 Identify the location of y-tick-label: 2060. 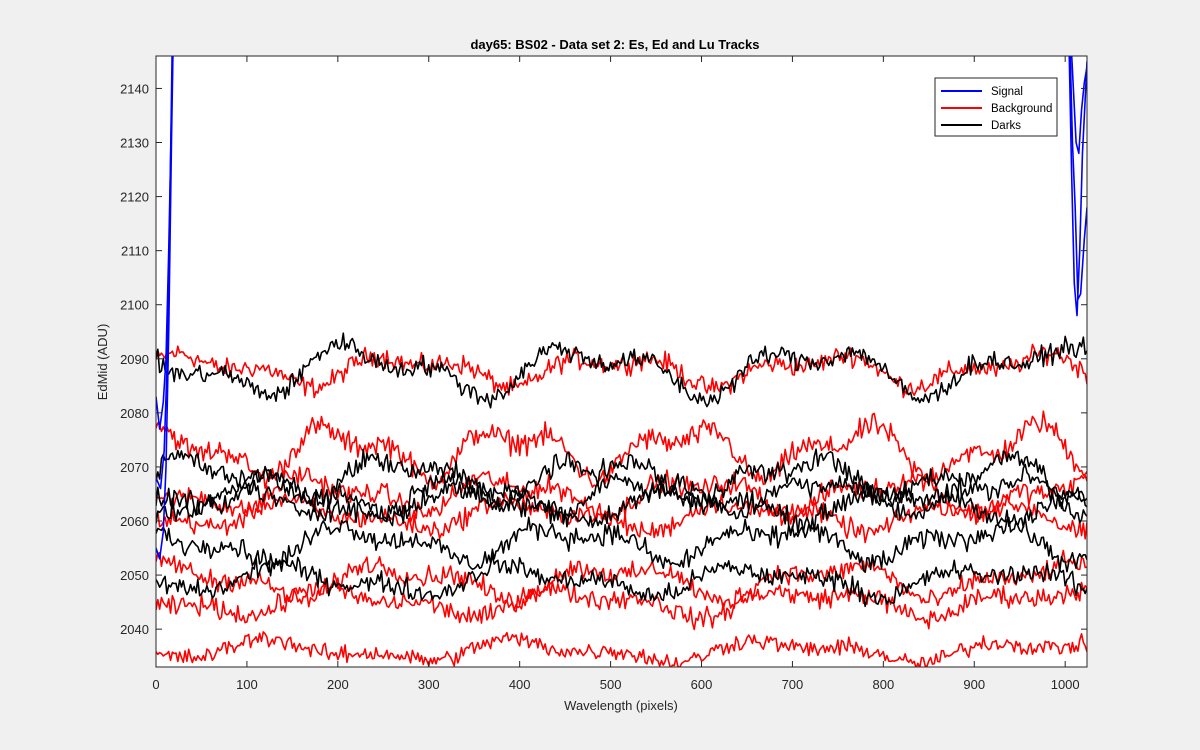
(134, 521).